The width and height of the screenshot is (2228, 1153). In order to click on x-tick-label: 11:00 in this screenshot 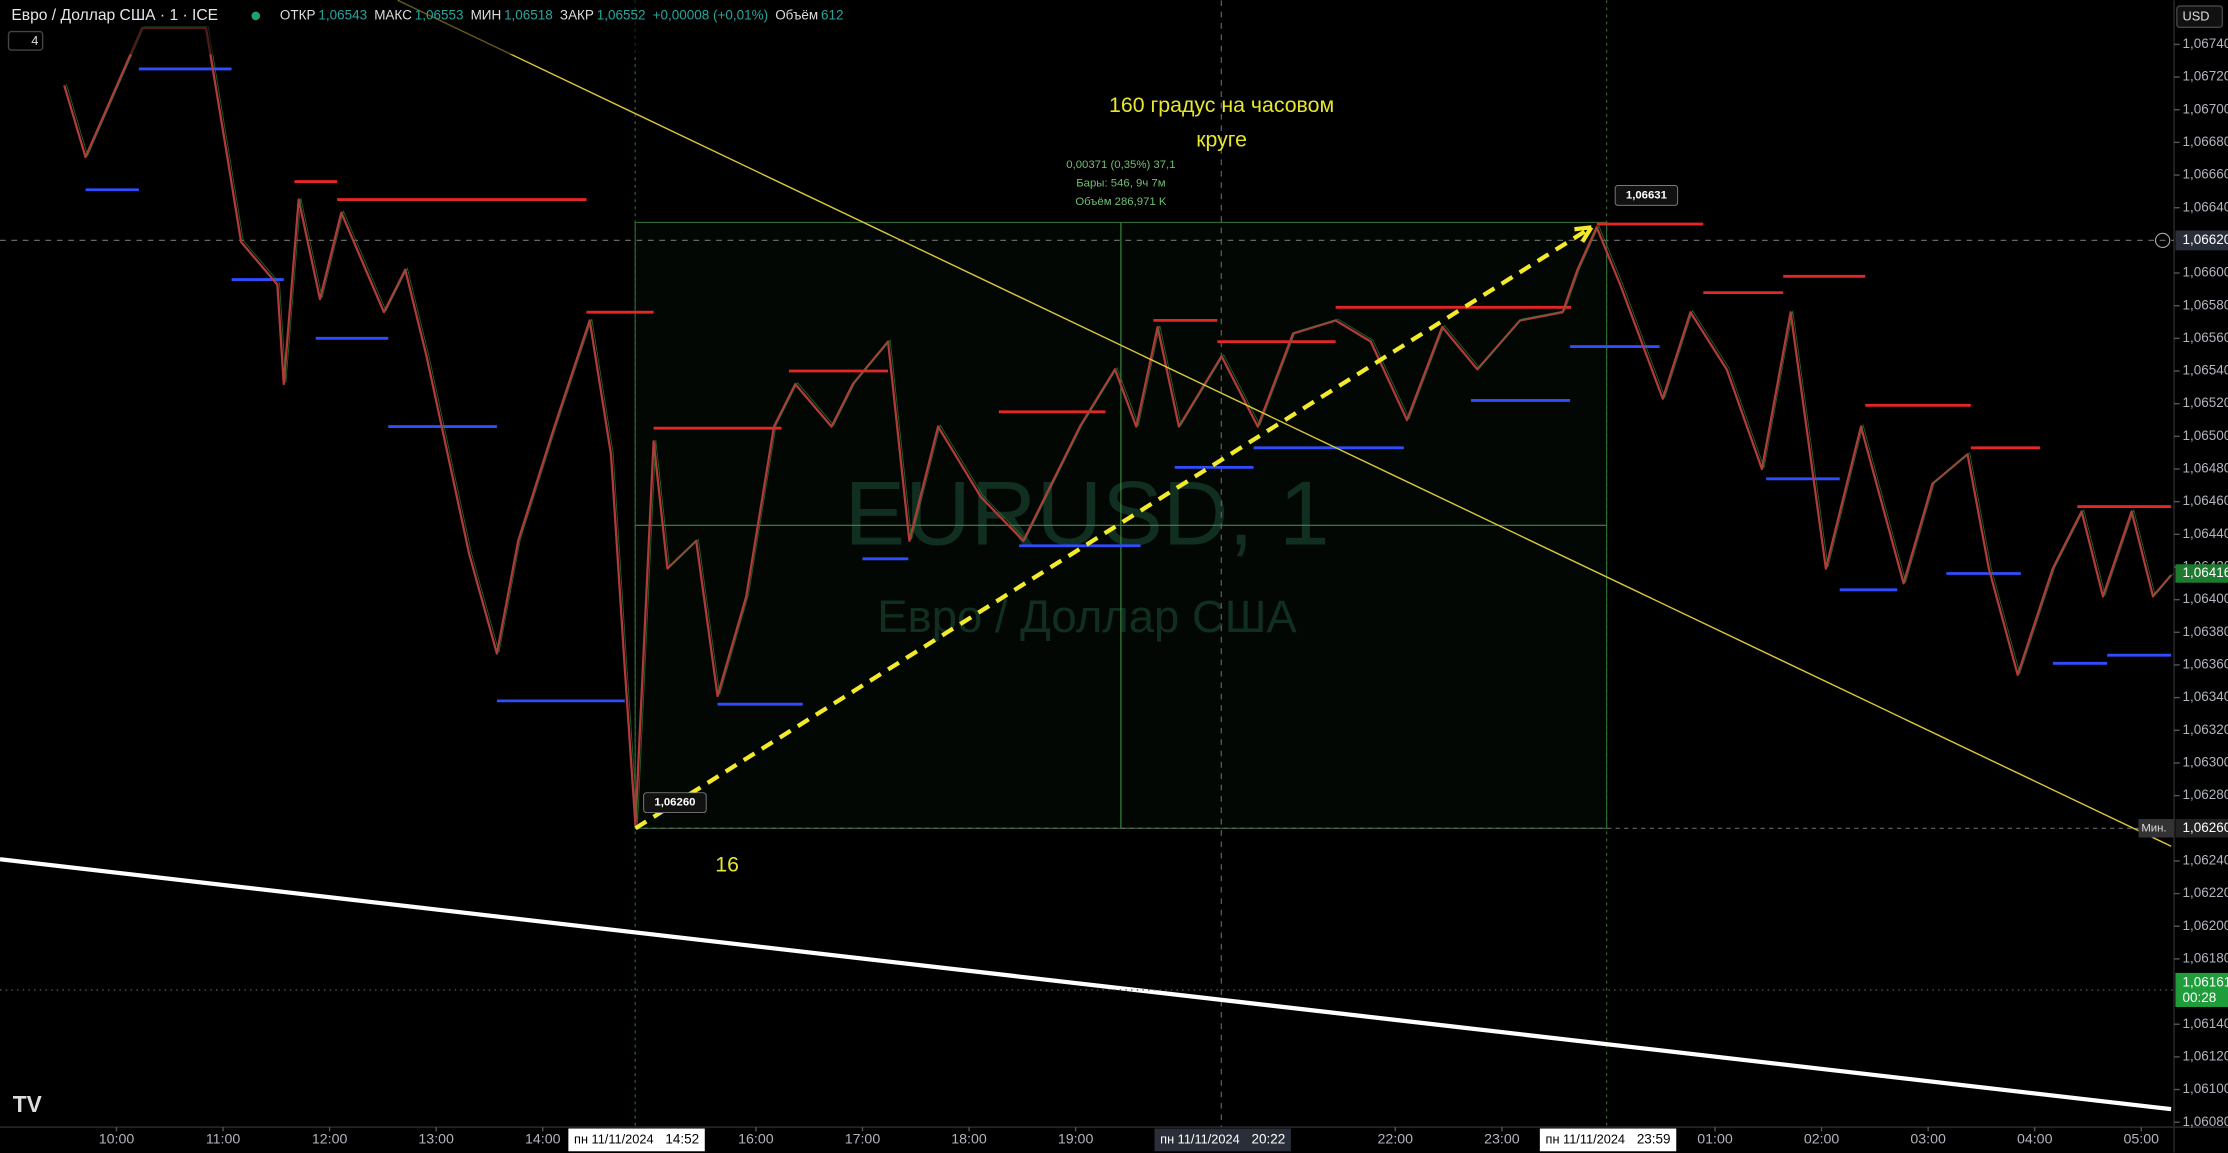, I will do `click(223, 1140)`.